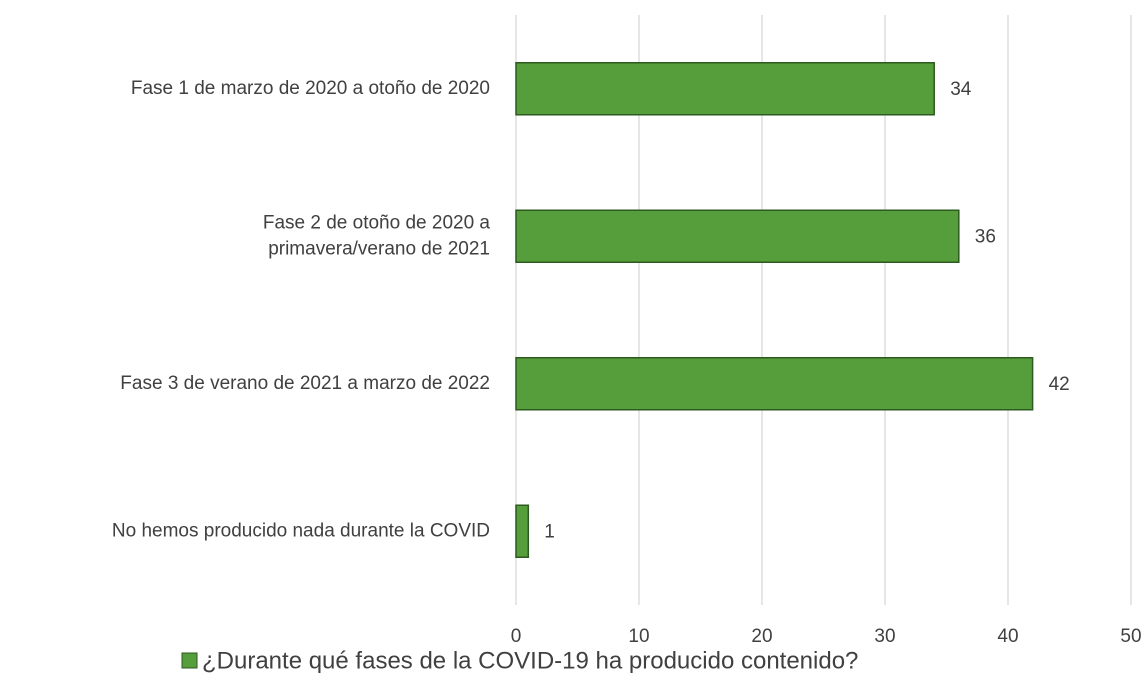 This screenshot has height=678, width=1144. What do you see at coordinates (301, 530) in the screenshot?
I see `y-tick-label: No hemos producido nada durante la COVID` at bounding box center [301, 530].